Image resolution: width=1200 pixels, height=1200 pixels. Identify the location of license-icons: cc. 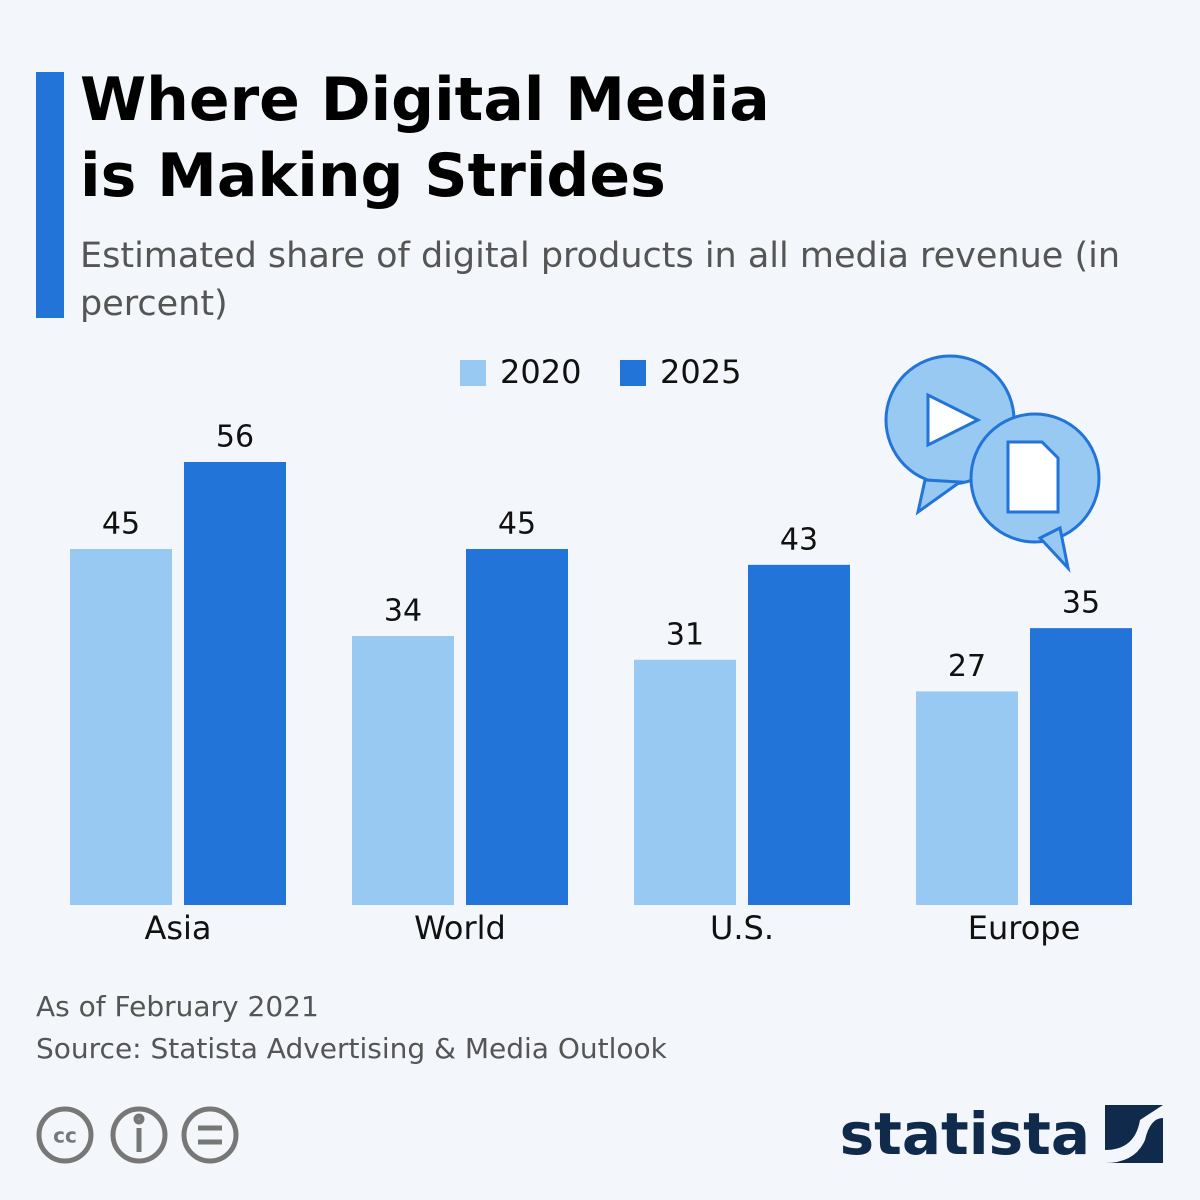
(137, 1135).